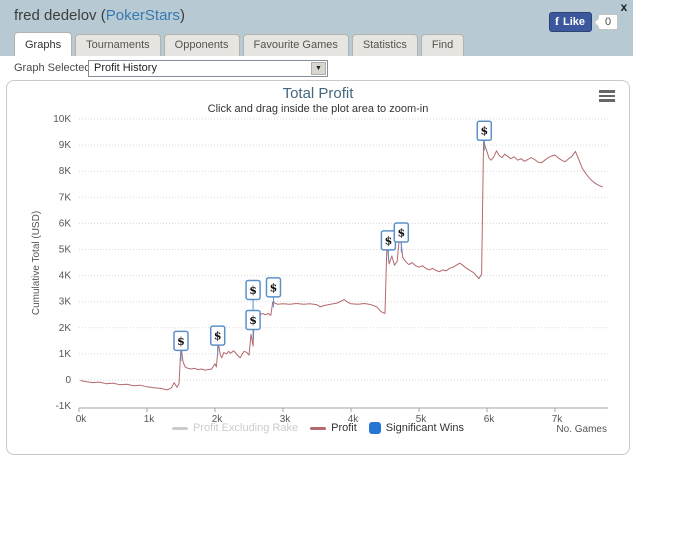  Describe the element at coordinates (245, 428) in the screenshot. I see `legend-label: Profit Excluding Rake` at that location.